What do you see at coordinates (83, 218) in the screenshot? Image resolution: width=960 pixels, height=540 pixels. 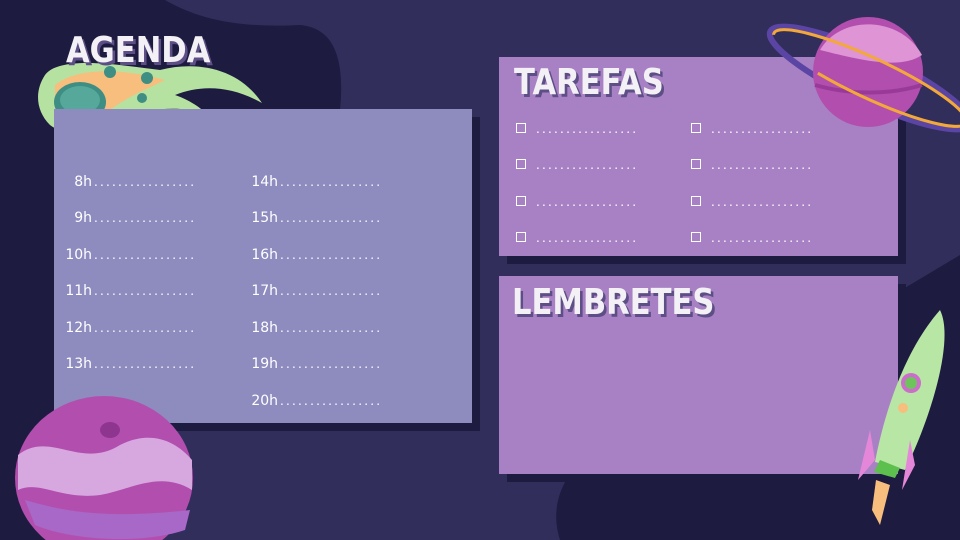 I see `hour-label: 9h` at bounding box center [83, 218].